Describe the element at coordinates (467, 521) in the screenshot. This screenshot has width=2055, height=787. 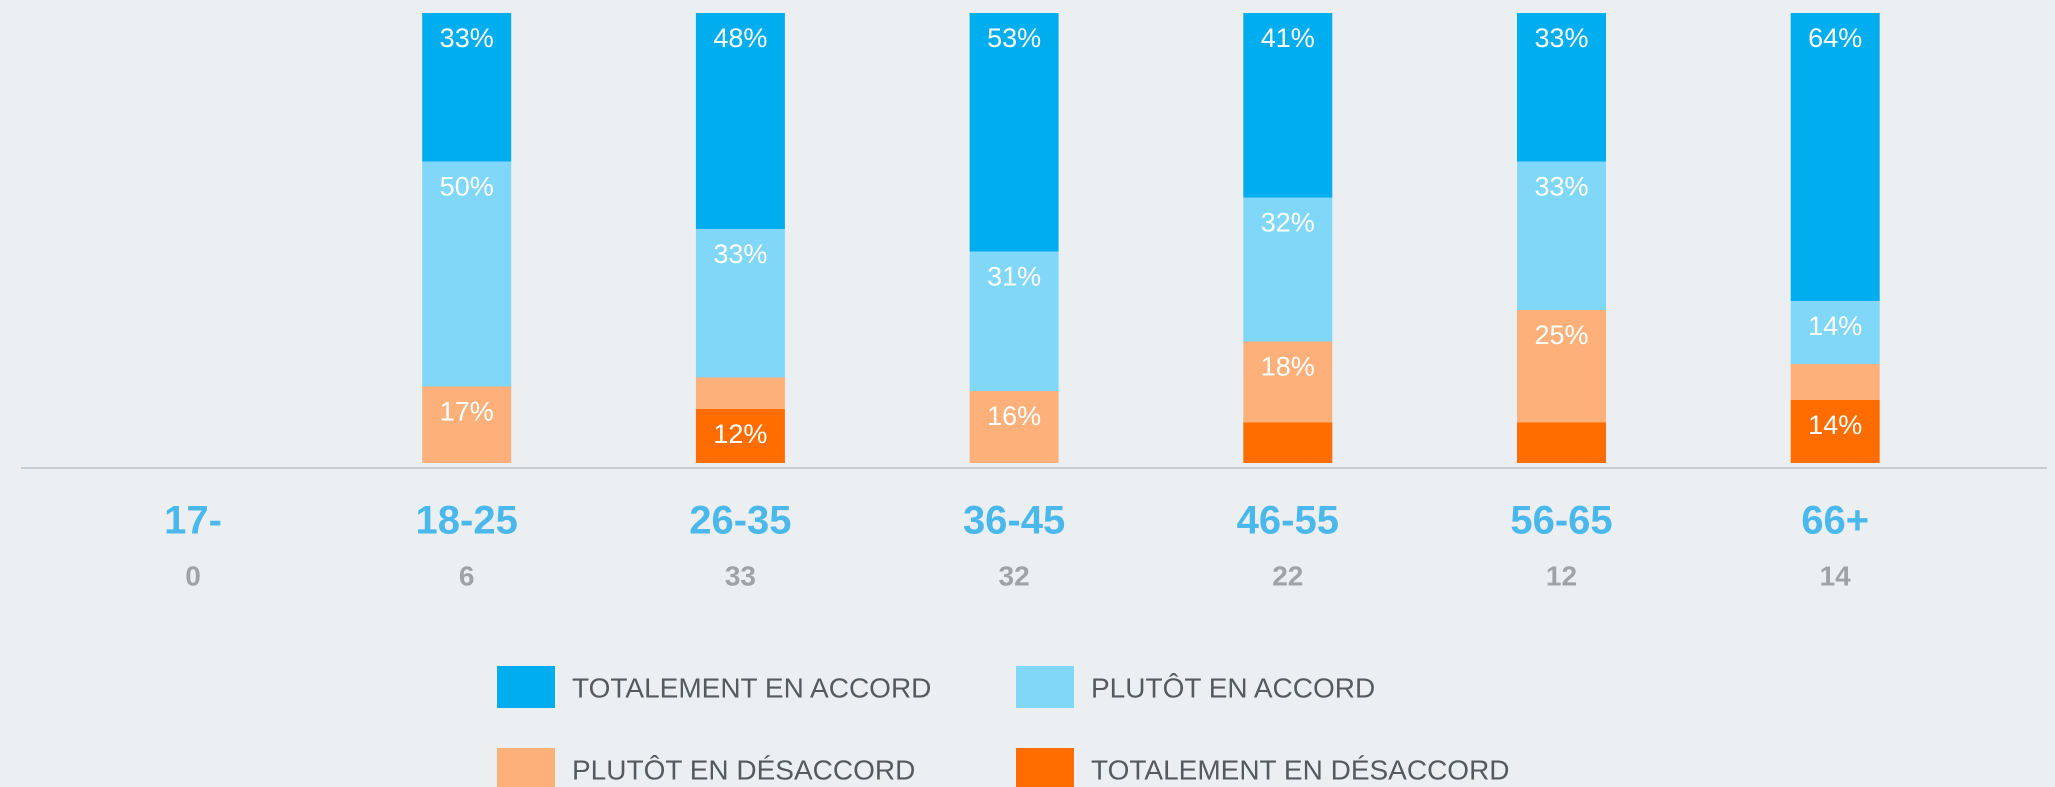
I see `category-label: 18-25` at that location.